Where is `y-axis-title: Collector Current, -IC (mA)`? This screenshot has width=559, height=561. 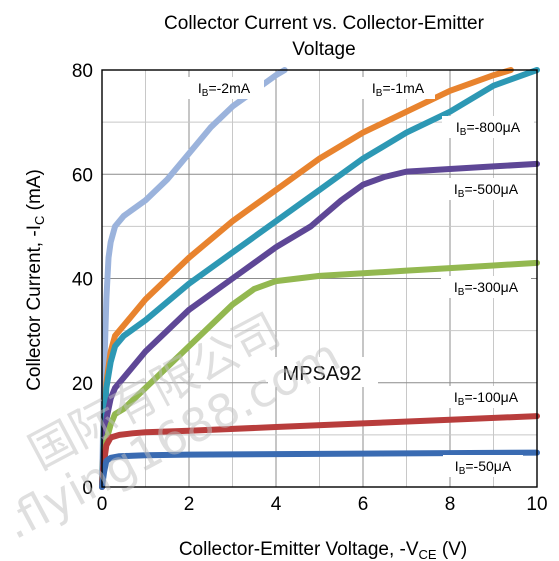 y-axis-title: Collector Current, -IC (mA) is located at coordinates (35, 280).